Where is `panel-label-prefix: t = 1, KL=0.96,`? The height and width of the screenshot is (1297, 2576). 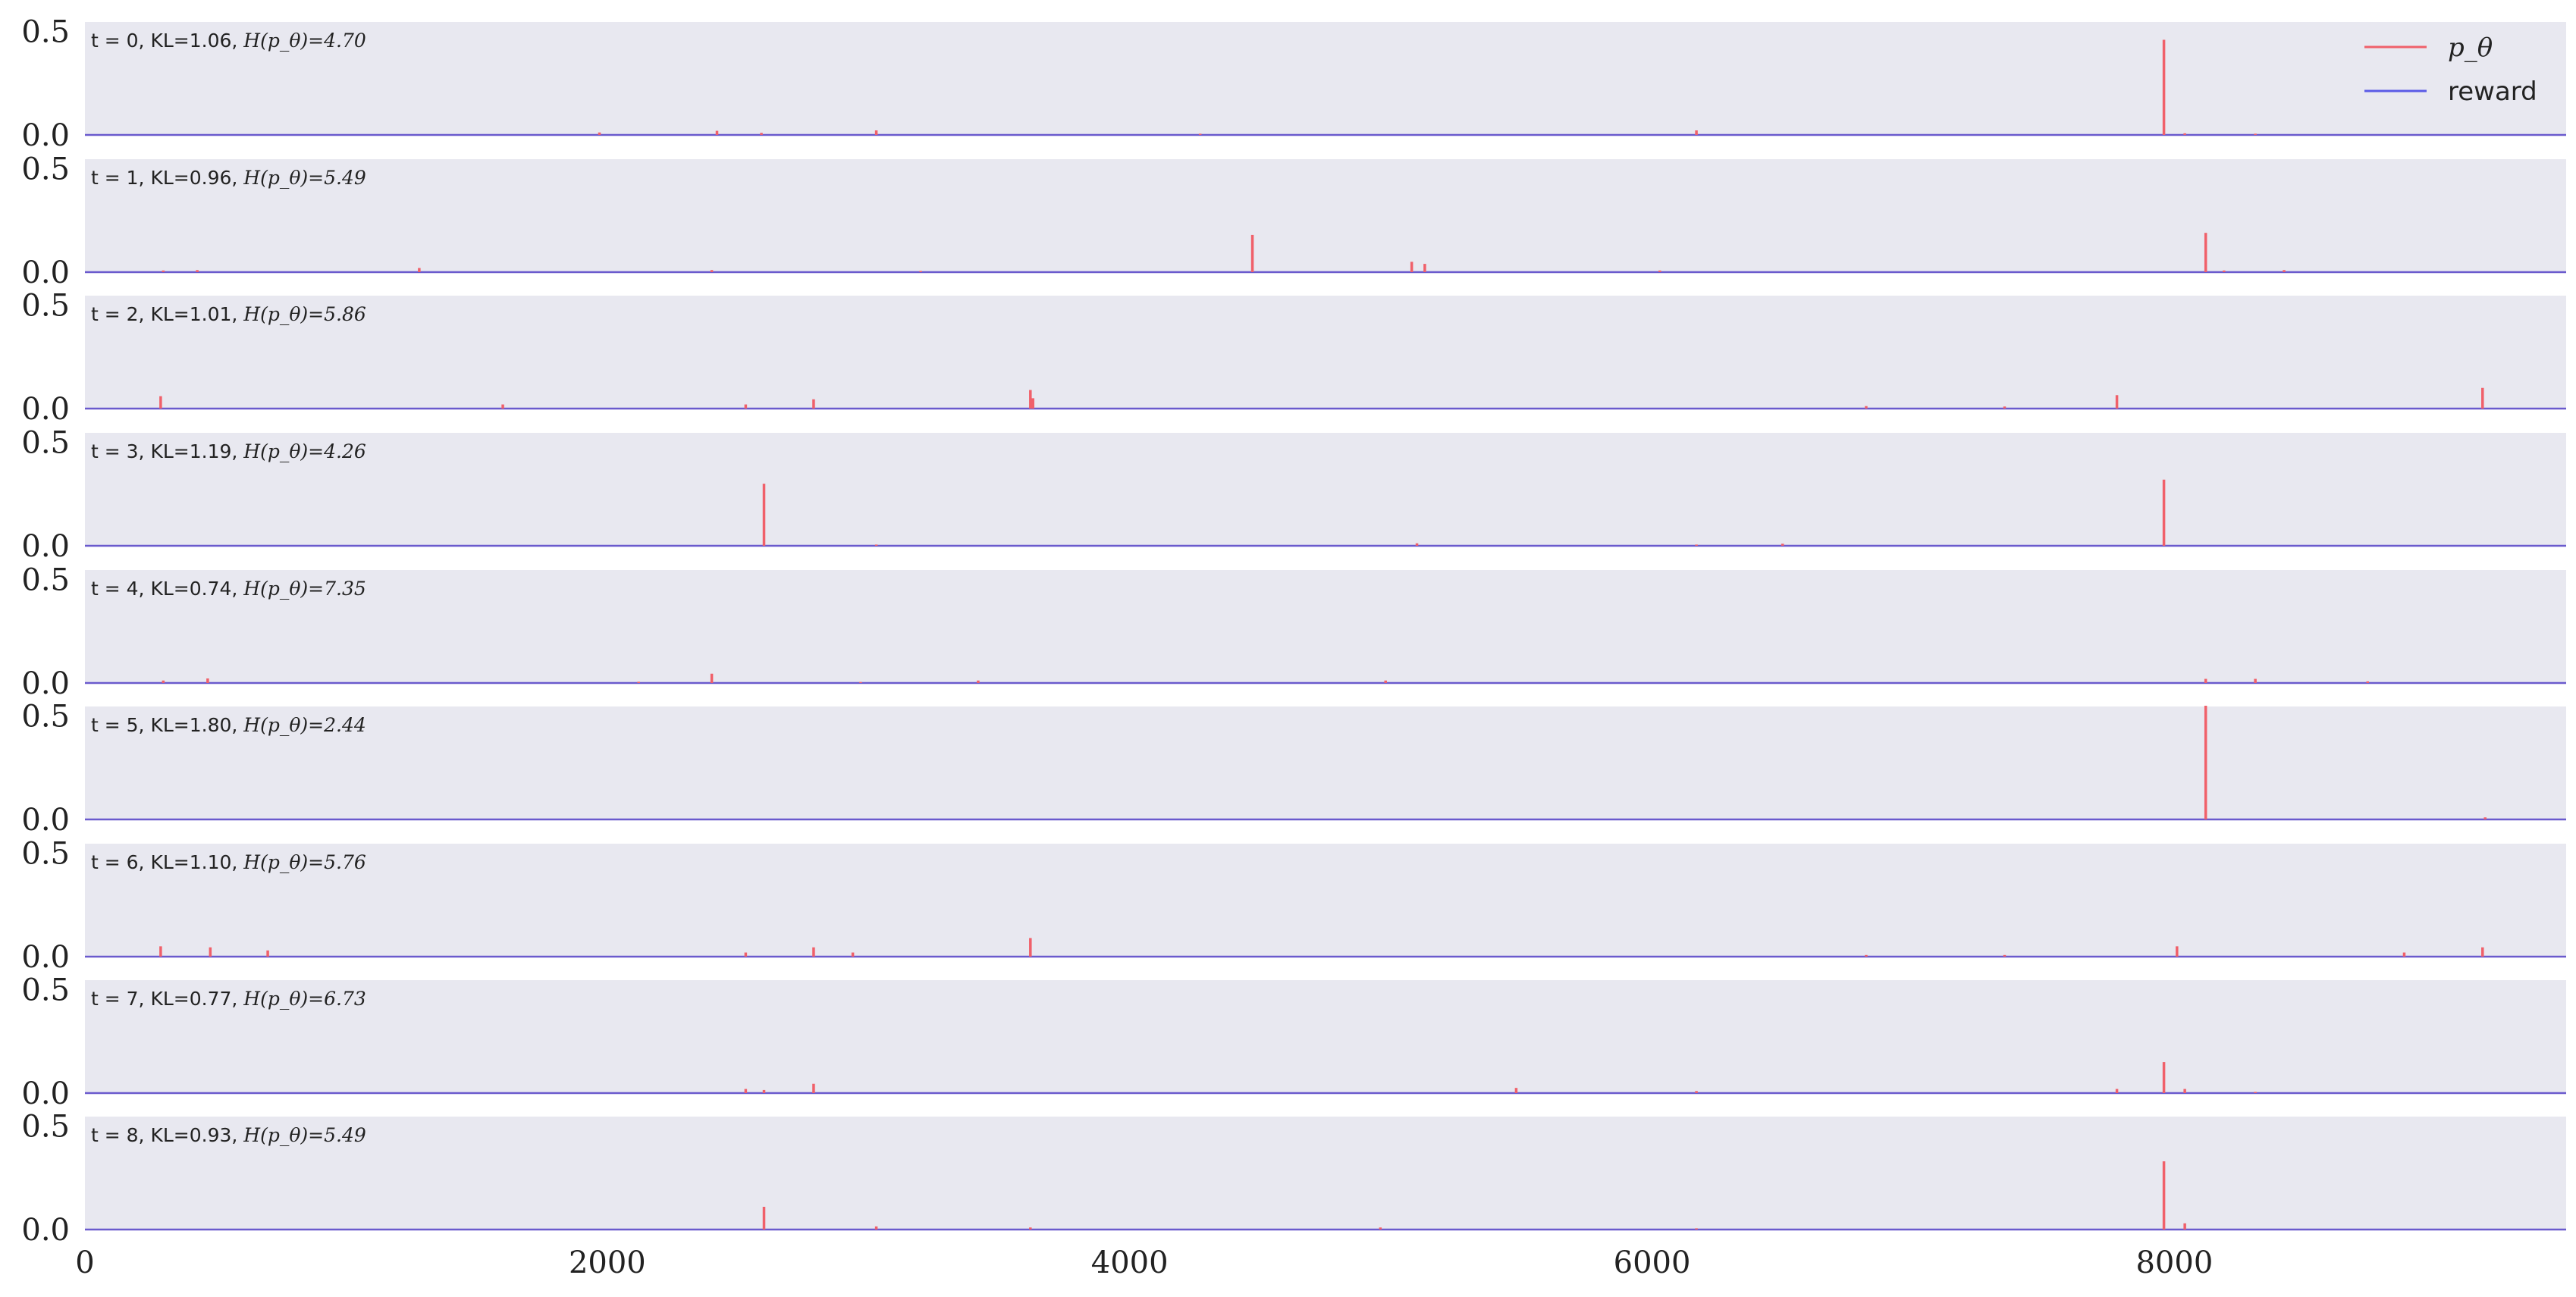
panel-label-prefix: t = 1, KL=0.96, is located at coordinates (167, 178).